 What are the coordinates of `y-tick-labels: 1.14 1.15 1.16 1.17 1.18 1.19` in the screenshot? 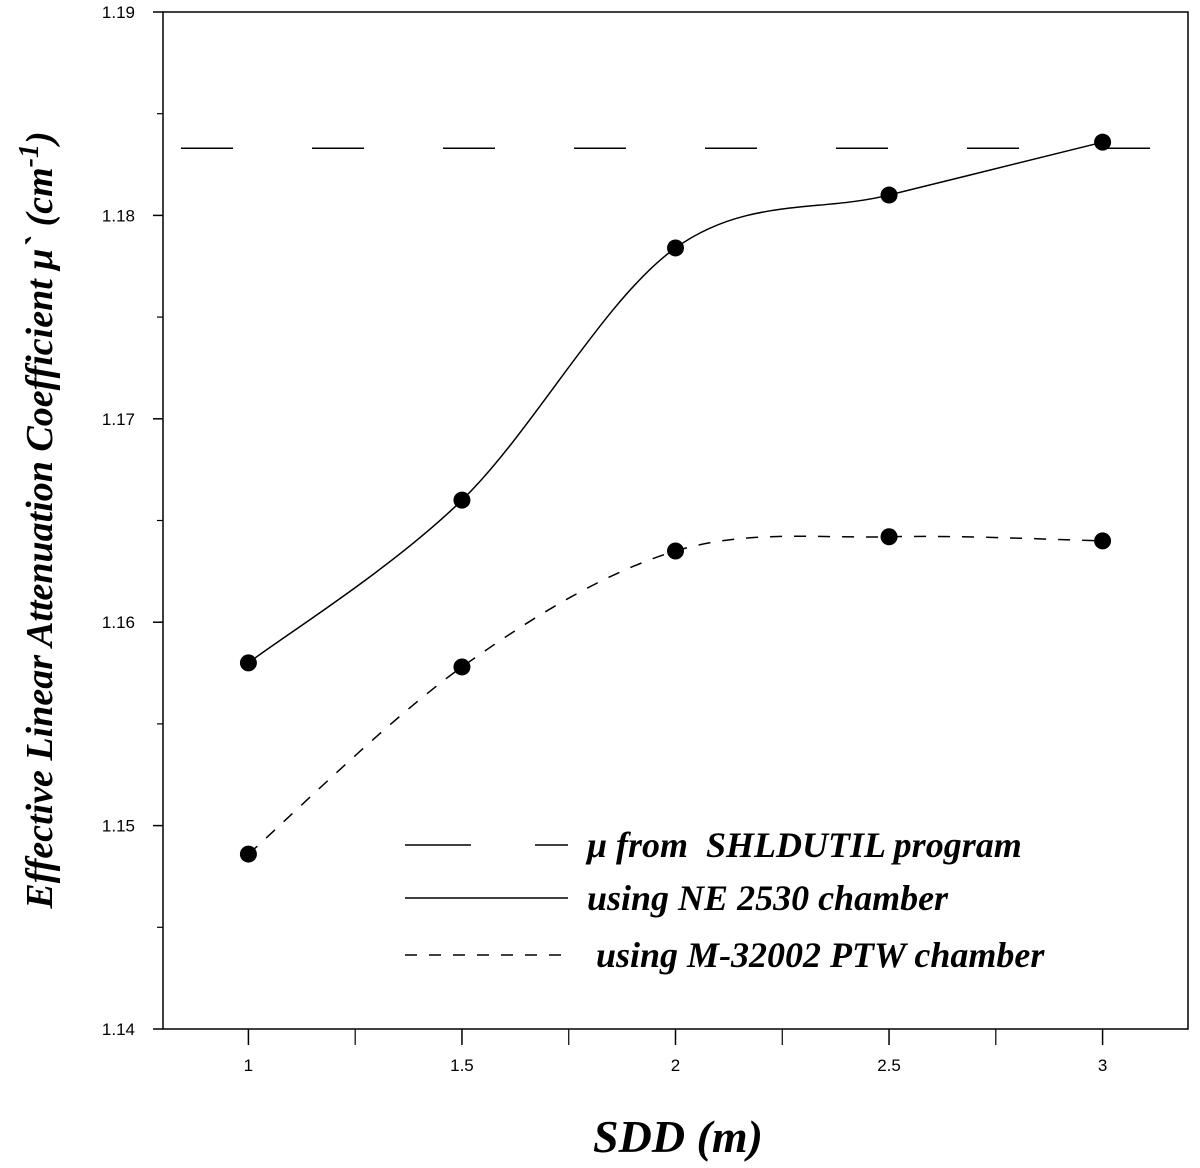 It's located at (118, 521).